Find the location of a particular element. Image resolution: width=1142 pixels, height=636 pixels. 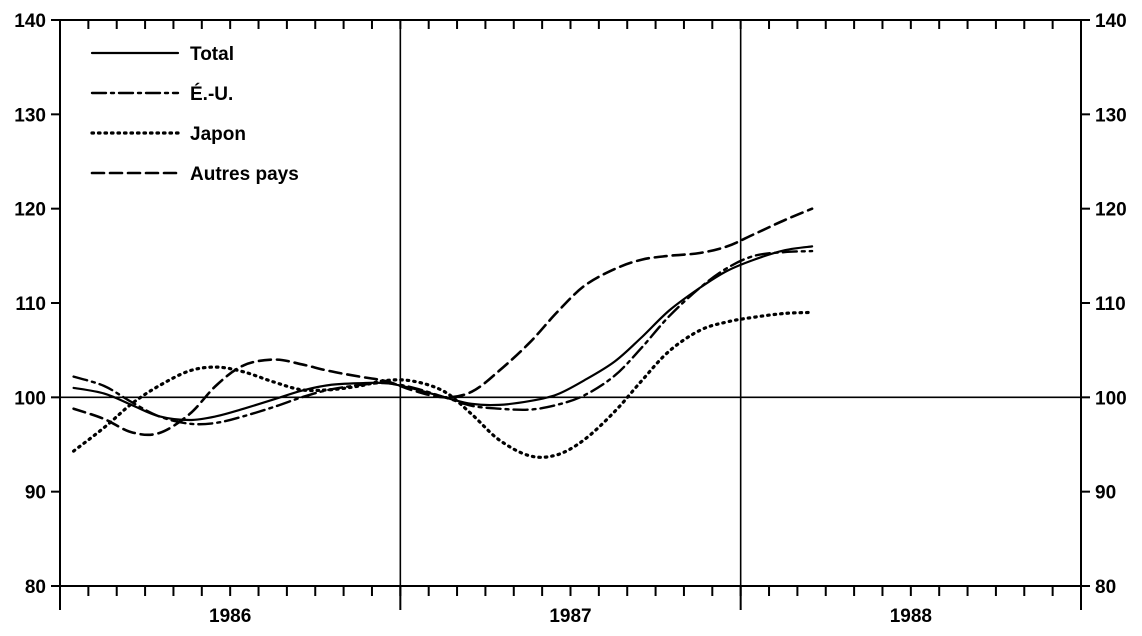

y-tick-label-left: 120 is located at coordinates (30, 210).